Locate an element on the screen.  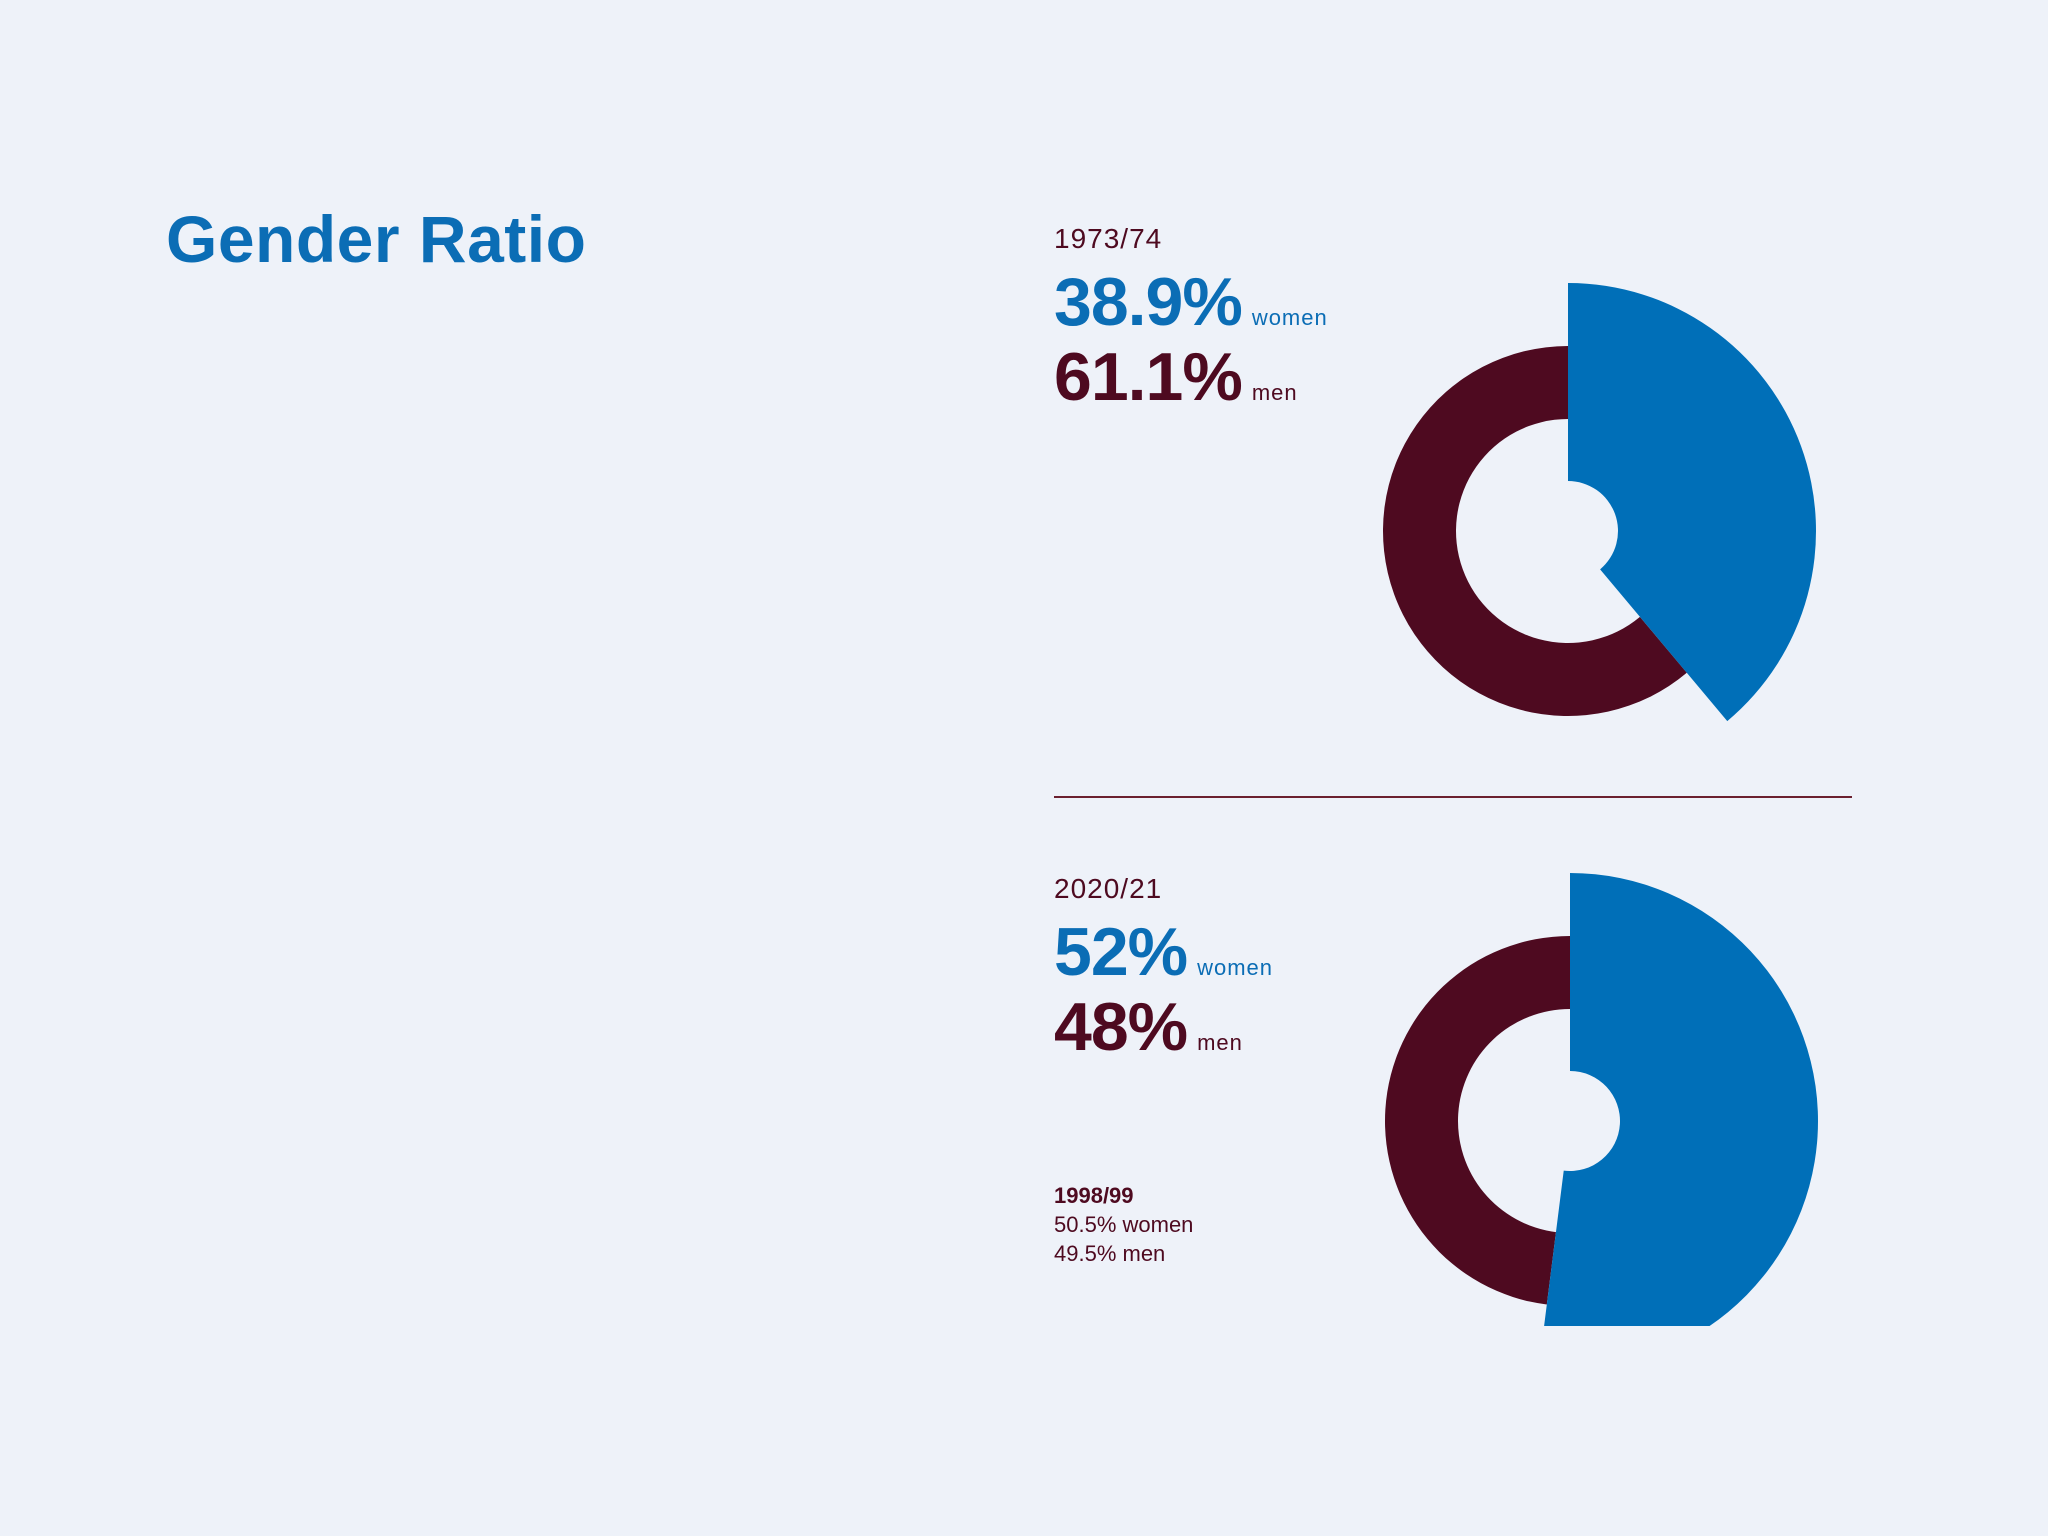
panel-year: 1973/74 is located at coordinates (1108, 238).